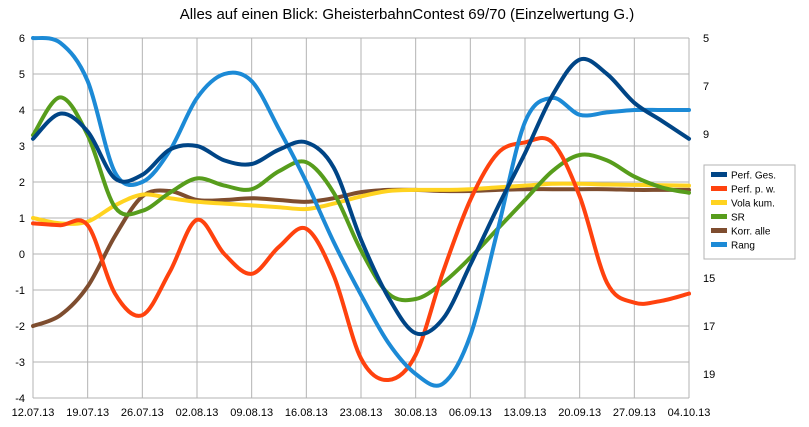 This screenshot has height=427, width=809. I want to click on y-tick-label-left: 2, so click(22, 183).